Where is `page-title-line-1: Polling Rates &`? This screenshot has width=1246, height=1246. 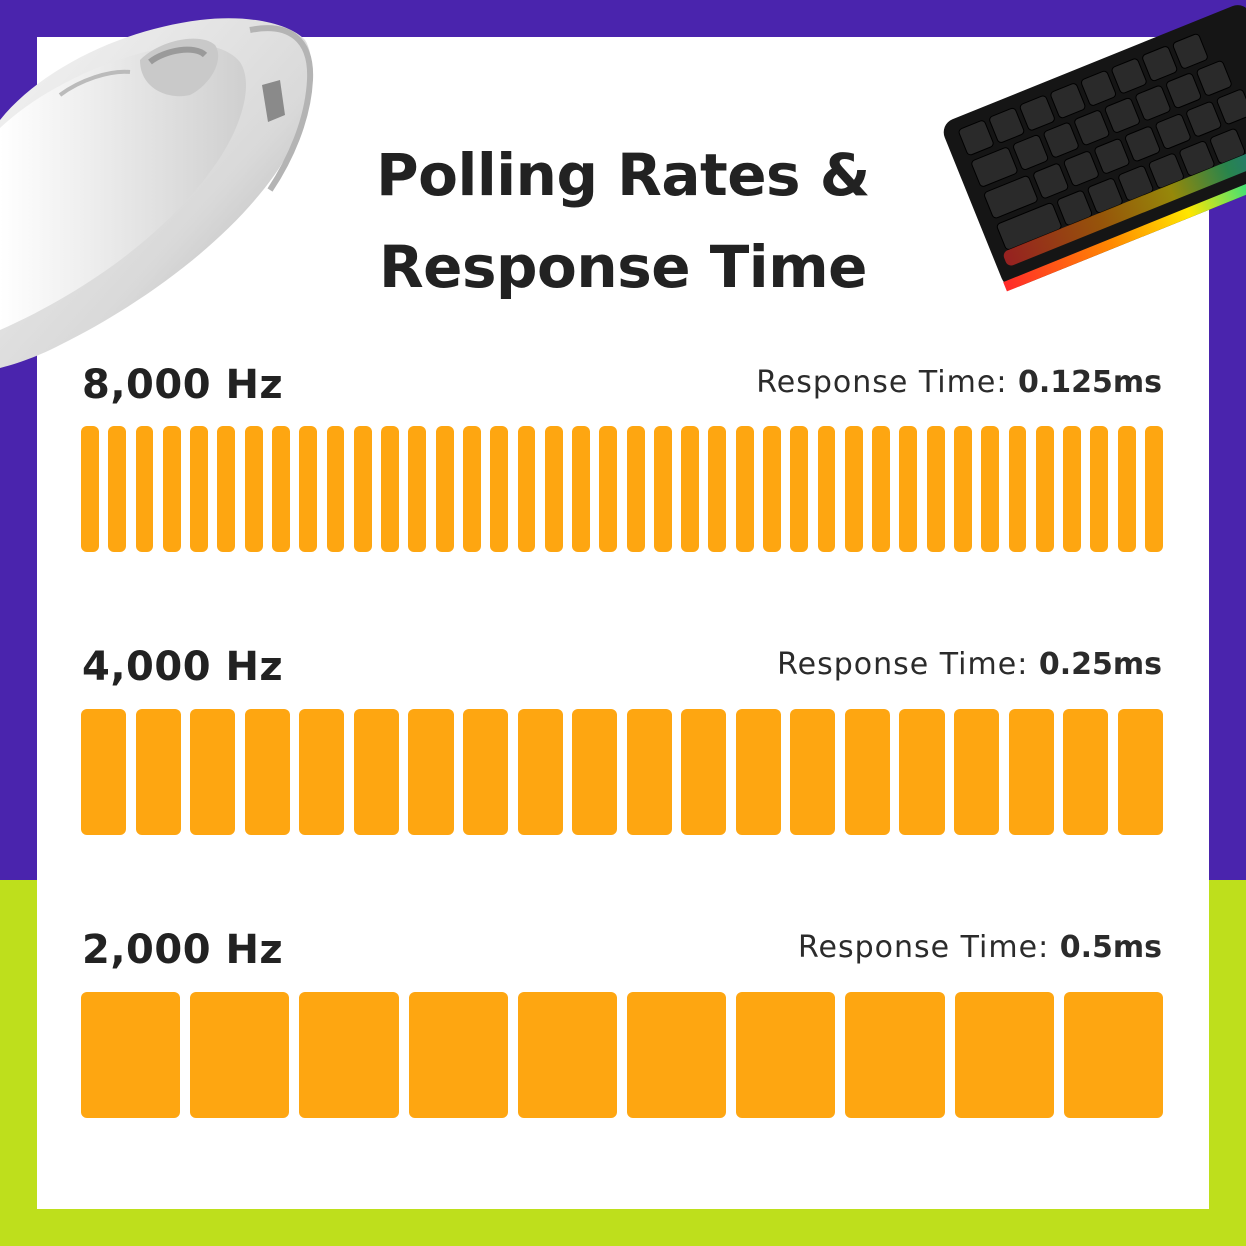
page-title-line-1: Polling Rates & is located at coordinates (623, 175).